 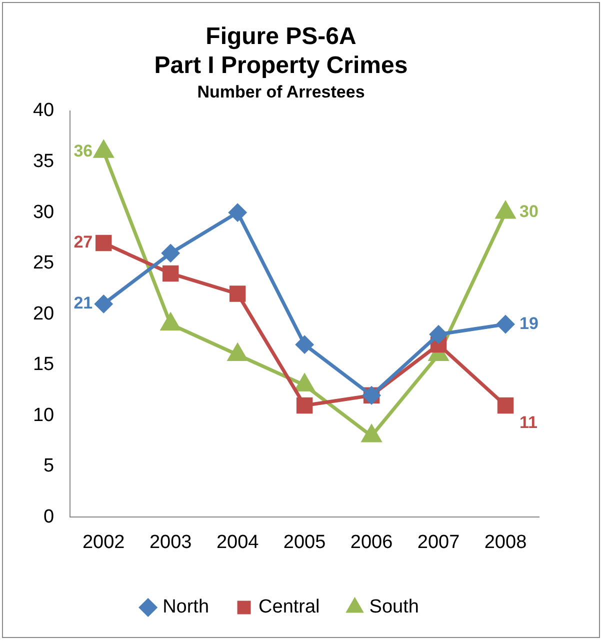 I want to click on data-label: 11, so click(x=529, y=422).